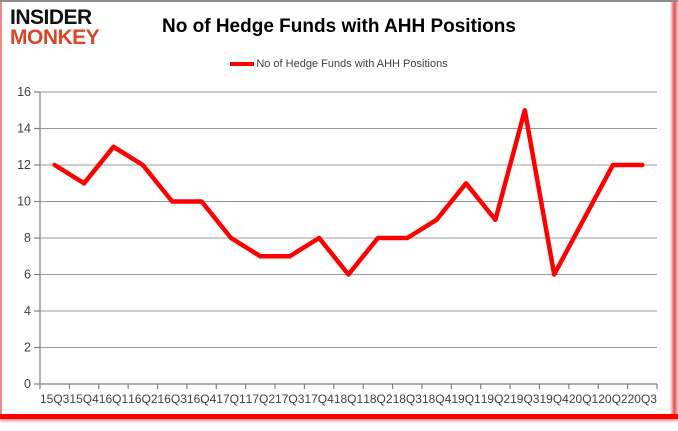  What do you see at coordinates (24, 92) in the screenshot?
I see `y-axis-label: 16` at bounding box center [24, 92].